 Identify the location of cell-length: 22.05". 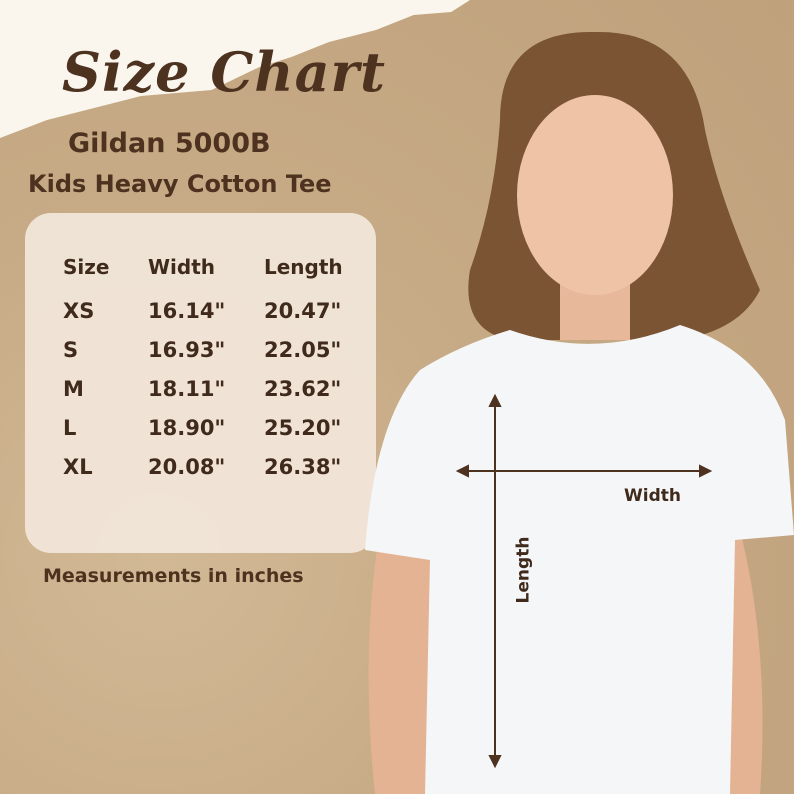
(303, 350).